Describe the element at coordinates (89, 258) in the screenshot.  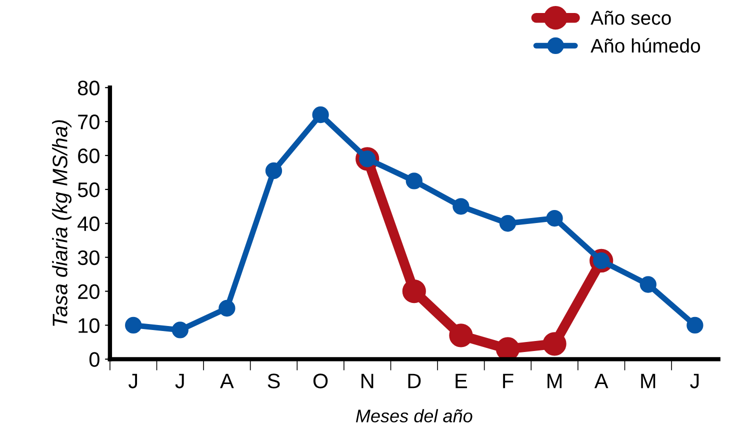
I see `y-tick-label: 30` at that location.